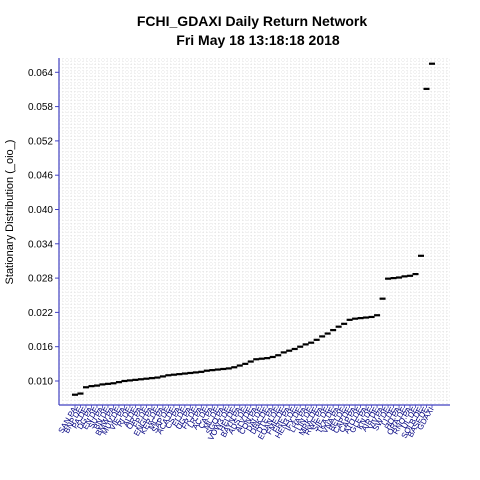  I want to click on y-tick-label: 0.040, so click(40, 210).